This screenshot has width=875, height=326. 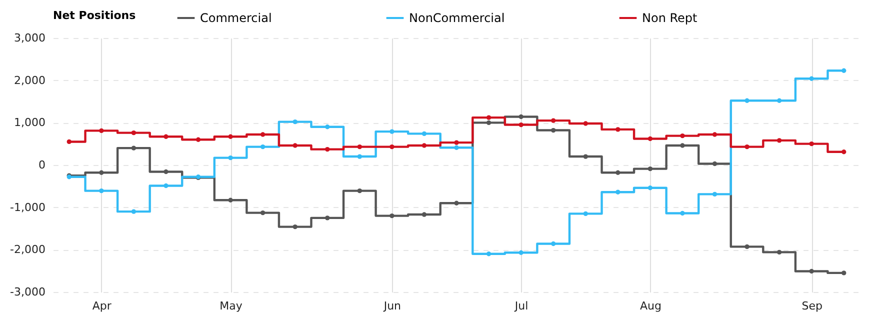 I want to click on x-tick-label: Apr, so click(x=102, y=306).